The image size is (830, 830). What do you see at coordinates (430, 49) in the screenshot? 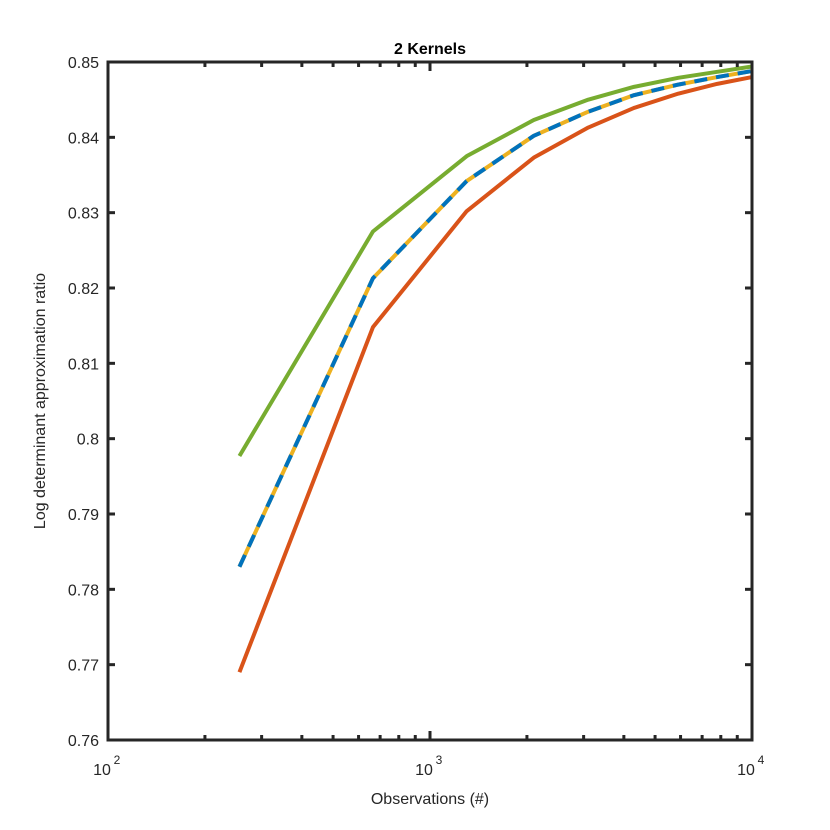
I see `chart-title: 2 Kernels` at bounding box center [430, 49].